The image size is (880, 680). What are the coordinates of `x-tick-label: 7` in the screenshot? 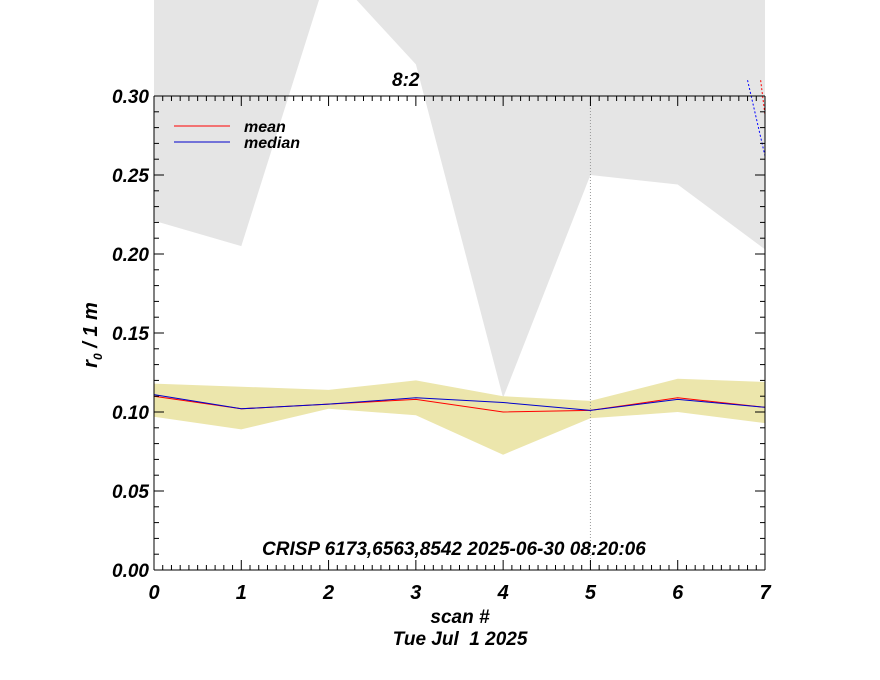 It's located at (765, 593).